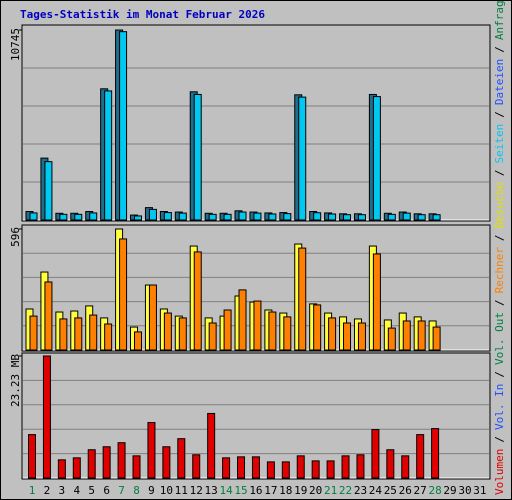 This screenshot has width=512, height=500. What do you see at coordinates (499, 20) in the screenshot?
I see `legend-entry: Anfragen` at bounding box center [499, 20].